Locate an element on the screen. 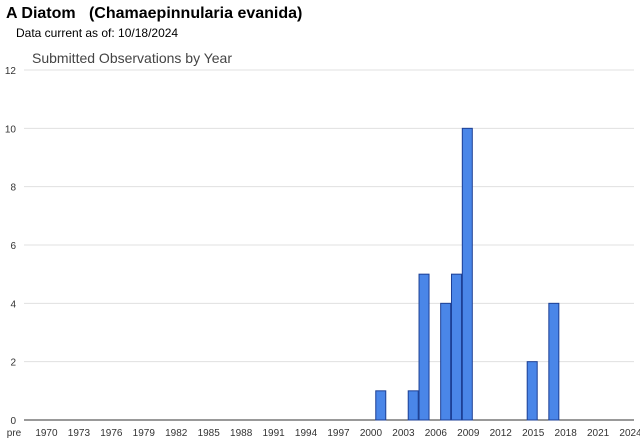 Image resolution: width=640 pixels, height=442 pixels. x-tick-label: 2003 is located at coordinates (403, 433).